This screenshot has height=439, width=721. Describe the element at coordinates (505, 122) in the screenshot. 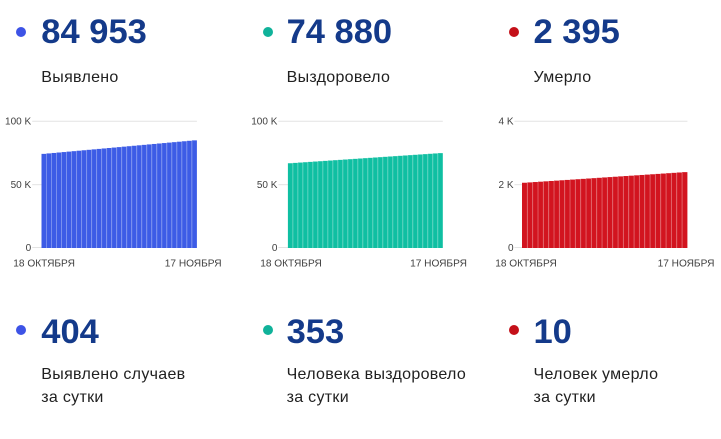

I see `svg-text: 4 K` at that location.